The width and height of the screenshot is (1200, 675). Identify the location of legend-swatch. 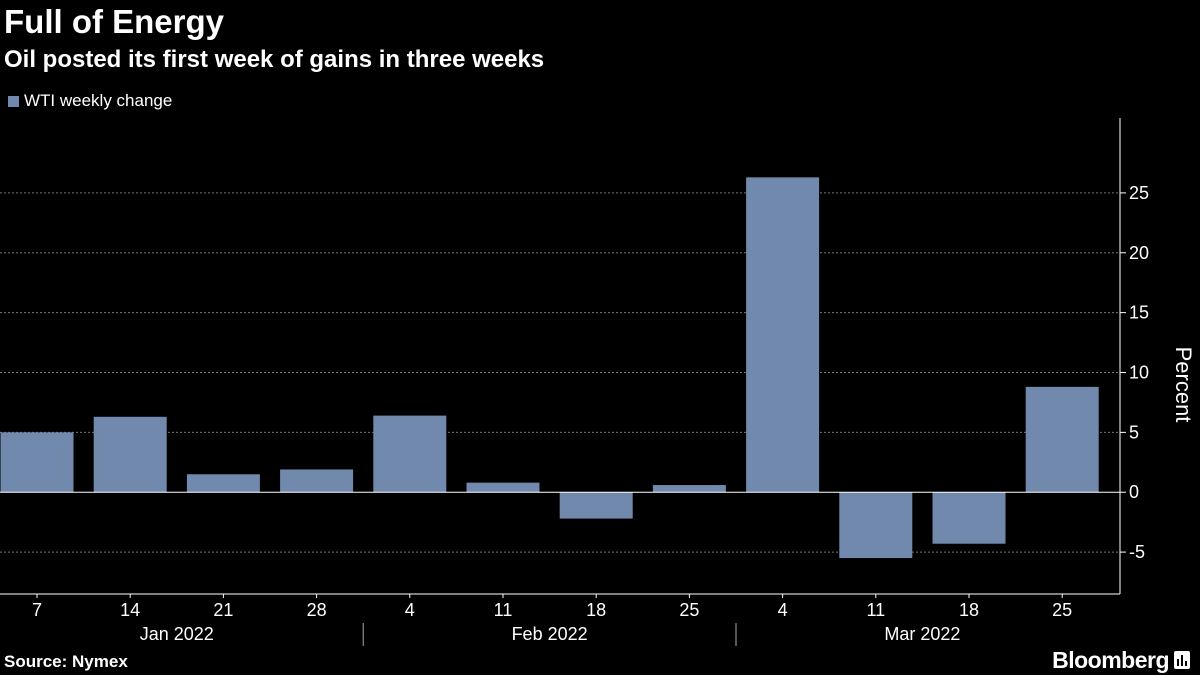
(13, 101).